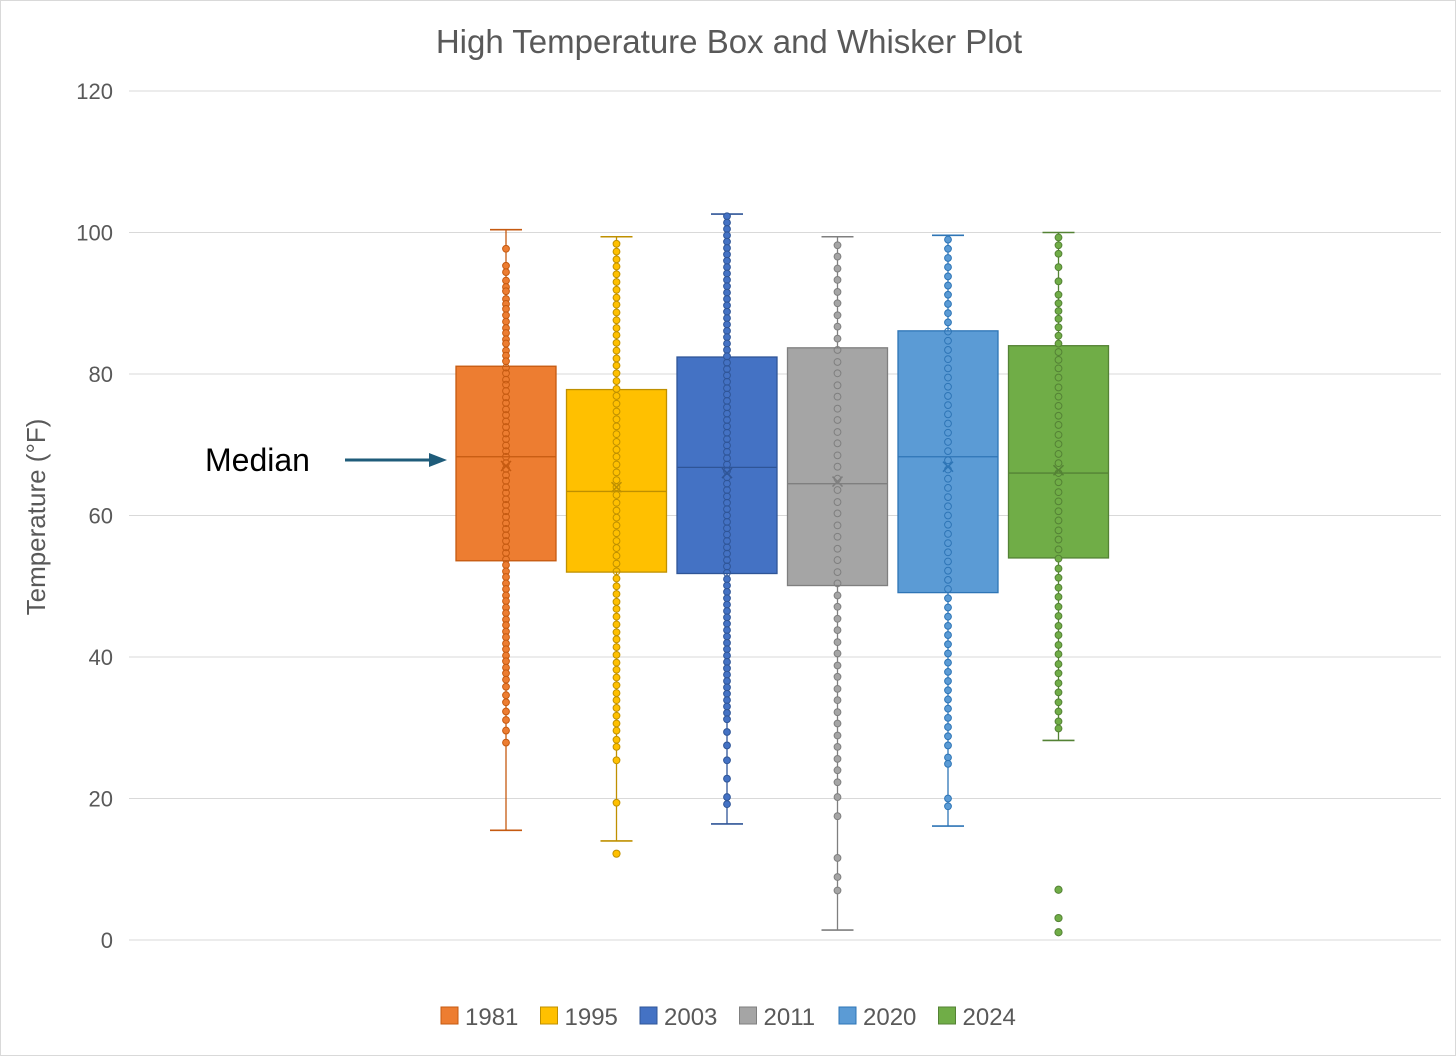 The height and width of the screenshot is (1056, 1456). What do you see at coordinates (101, 657) in the screenshot?
I see `y-tick-label: 40` at bounding box center [101, 657].